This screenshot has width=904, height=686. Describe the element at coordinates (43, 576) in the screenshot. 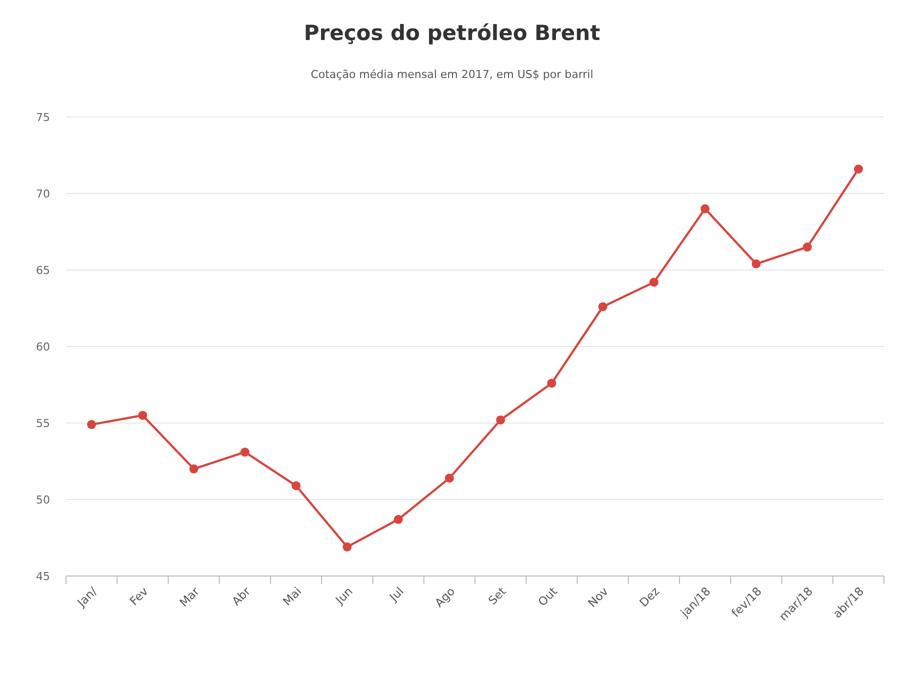

I see `y-tick-label: 45` at that location.